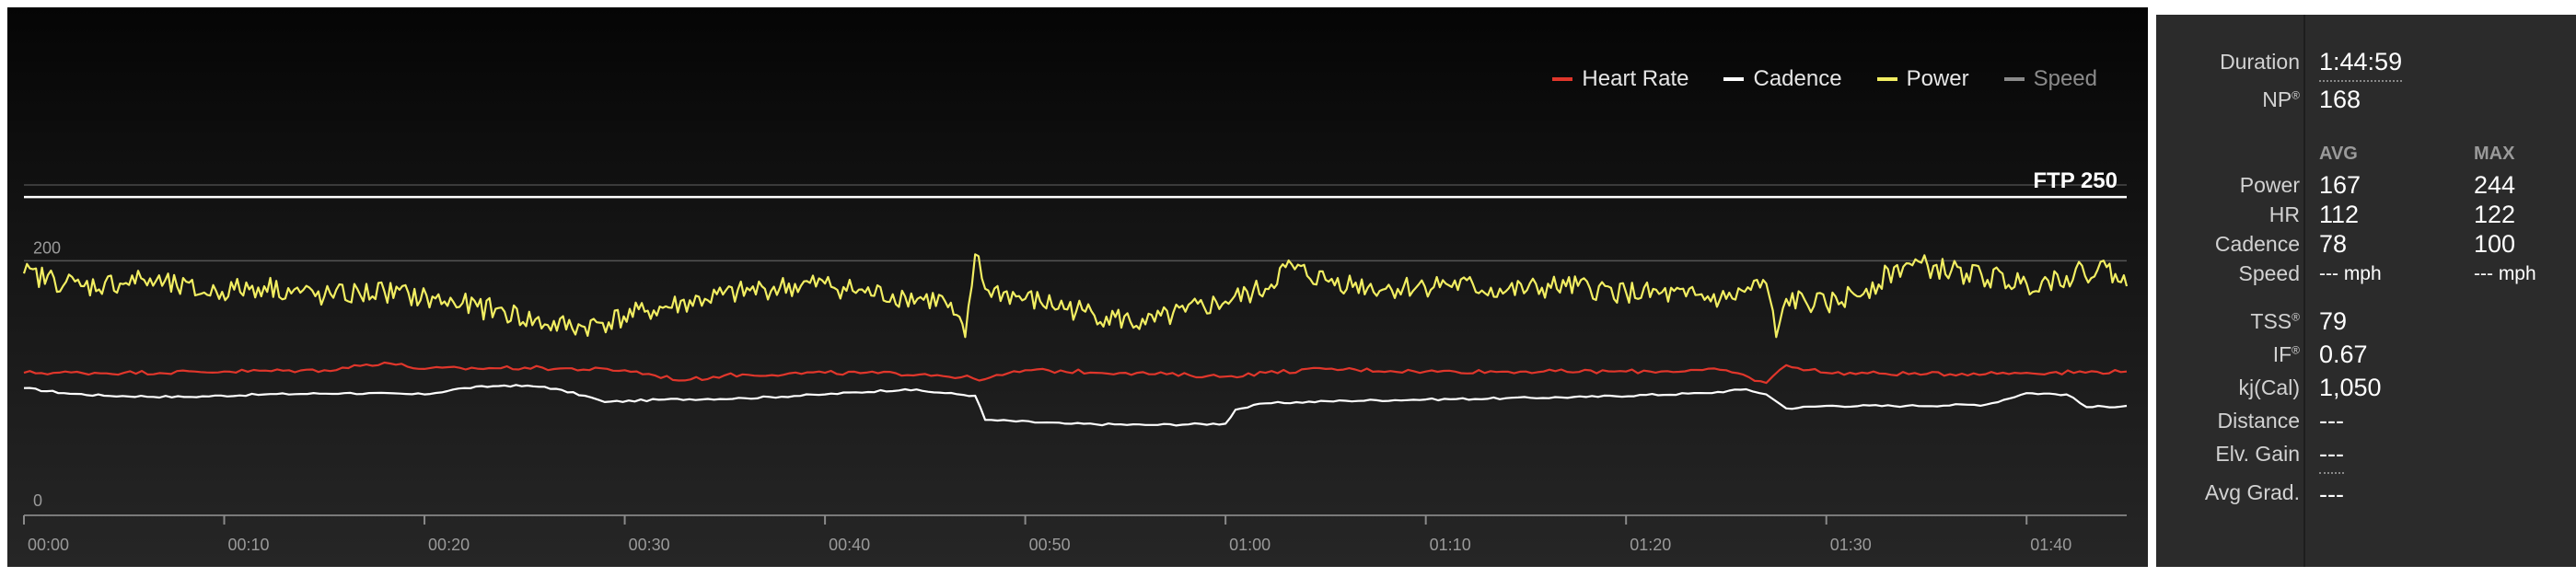 The width and height of the screenshot is (2576, 577). I want to click on tss-mark: ®, so click(2296, 317).